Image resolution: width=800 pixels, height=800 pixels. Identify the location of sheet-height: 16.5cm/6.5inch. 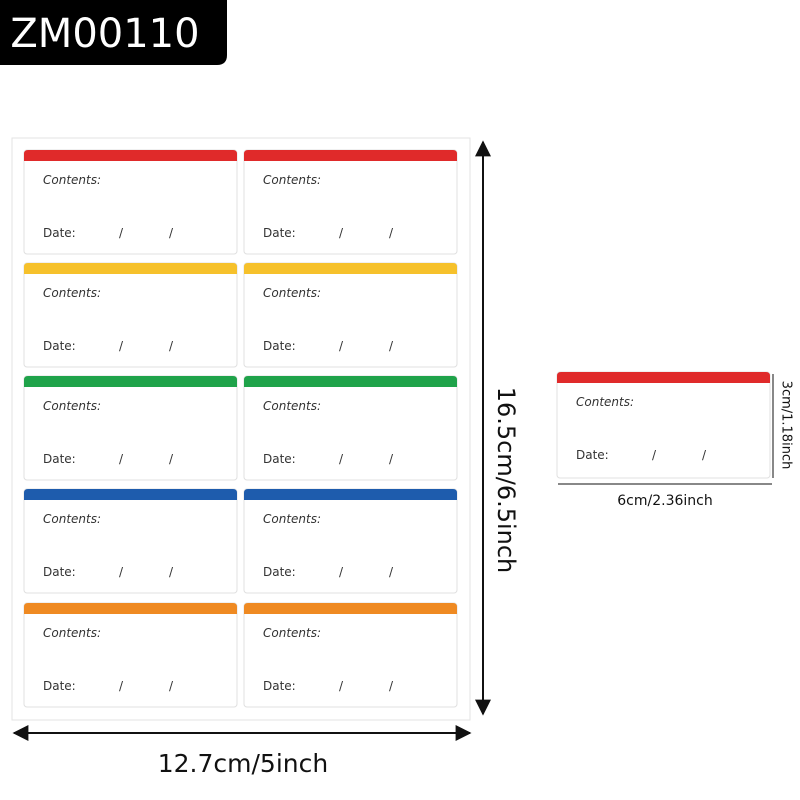
(506, 480).